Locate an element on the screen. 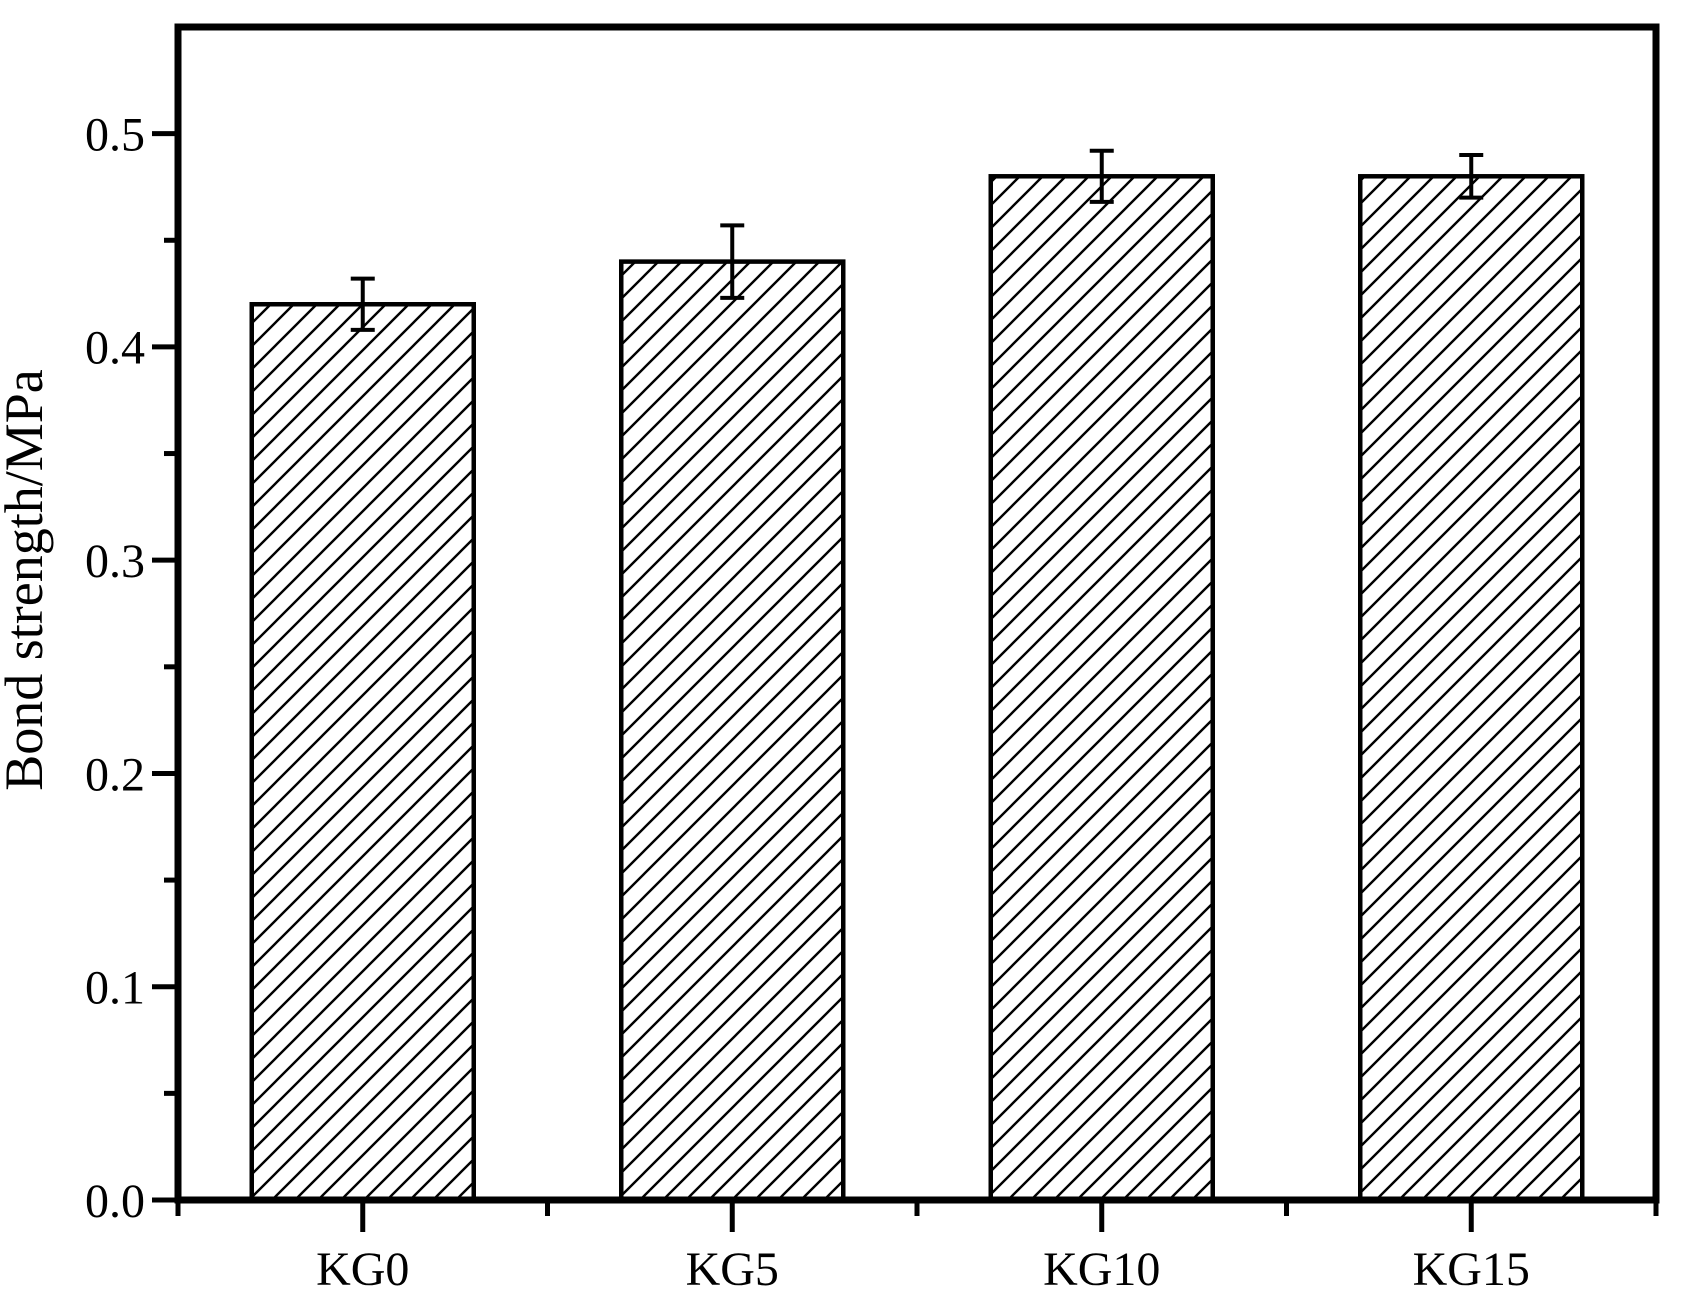  error-bar-kg5 is located at coordinates (732, 261).